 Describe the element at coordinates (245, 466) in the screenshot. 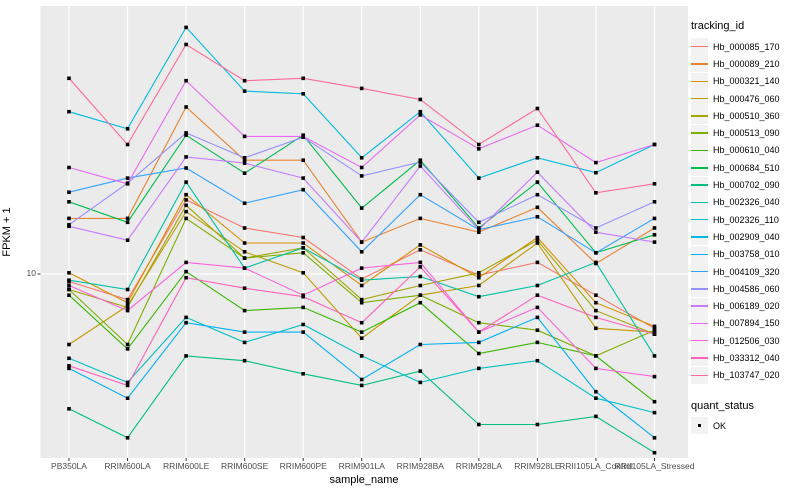

I see `x-tick-label-RRIM600SE: RRIM600SE` at that location.